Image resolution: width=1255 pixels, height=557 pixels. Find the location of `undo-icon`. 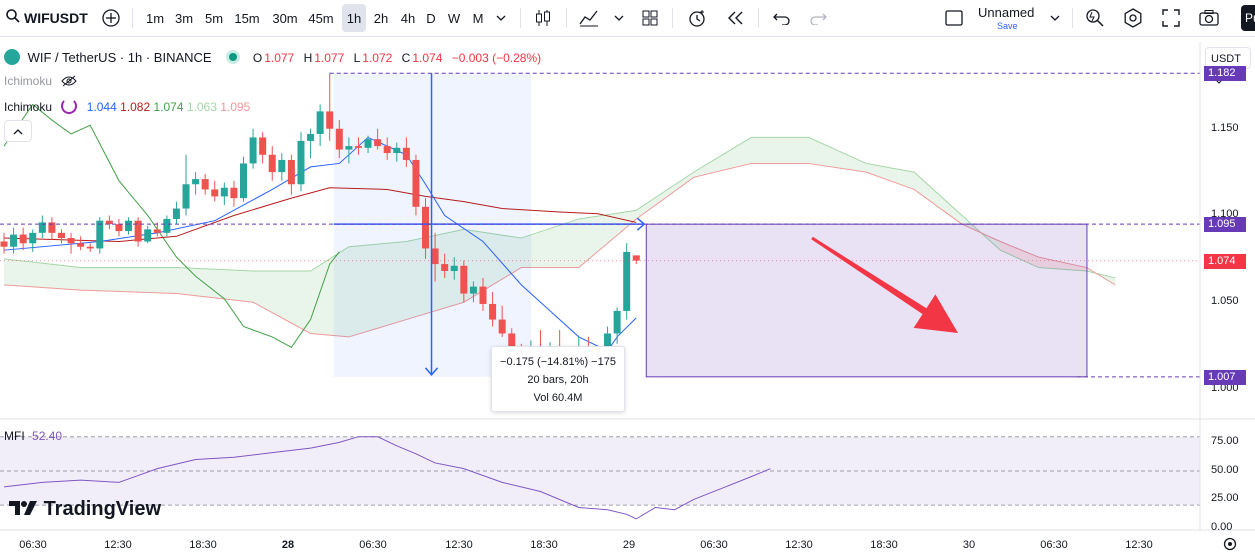

undo-icon is located at coordinates (782, 18).